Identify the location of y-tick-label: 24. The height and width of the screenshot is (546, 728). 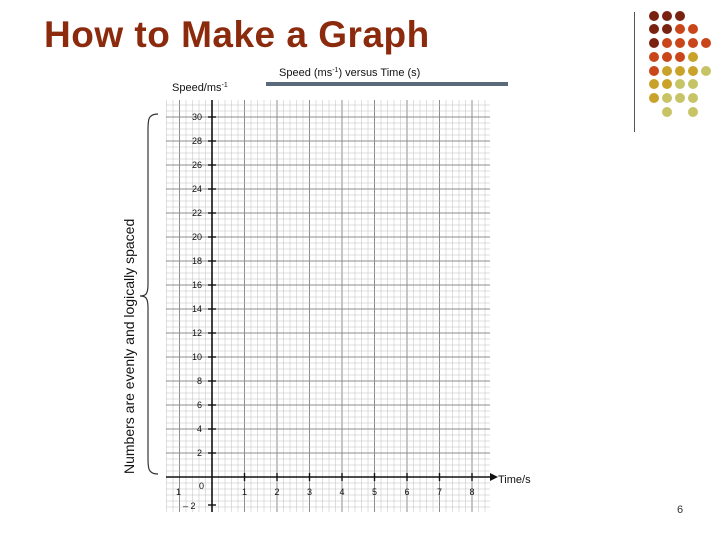
(197, 189).